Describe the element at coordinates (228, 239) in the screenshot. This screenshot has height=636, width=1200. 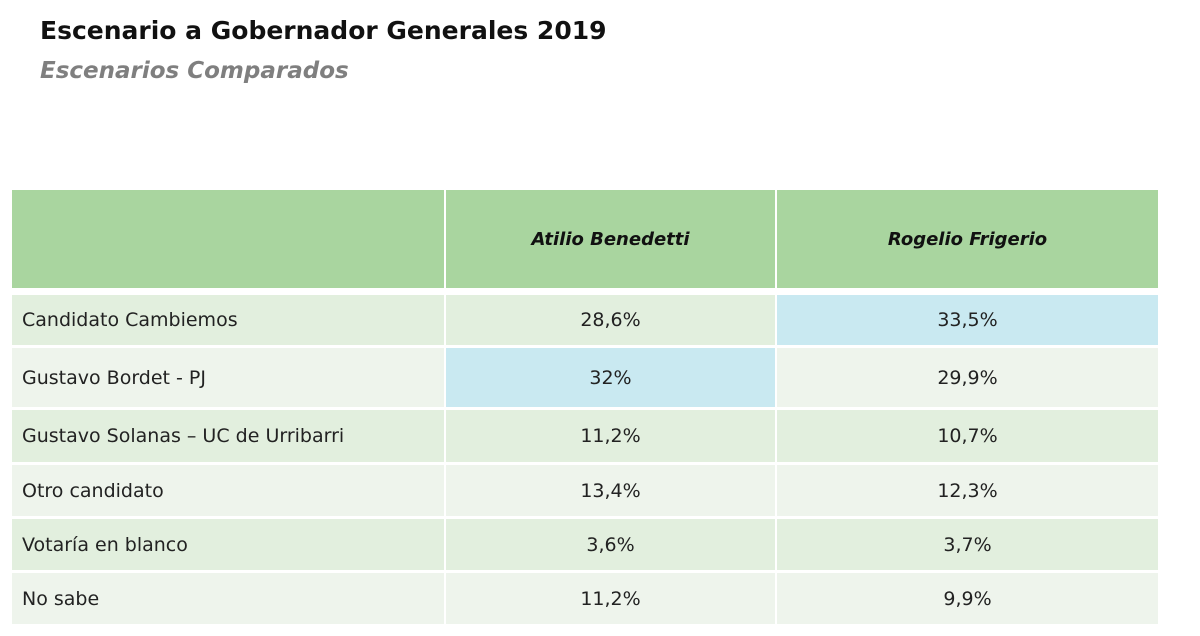
I see `header-cell` at that location.